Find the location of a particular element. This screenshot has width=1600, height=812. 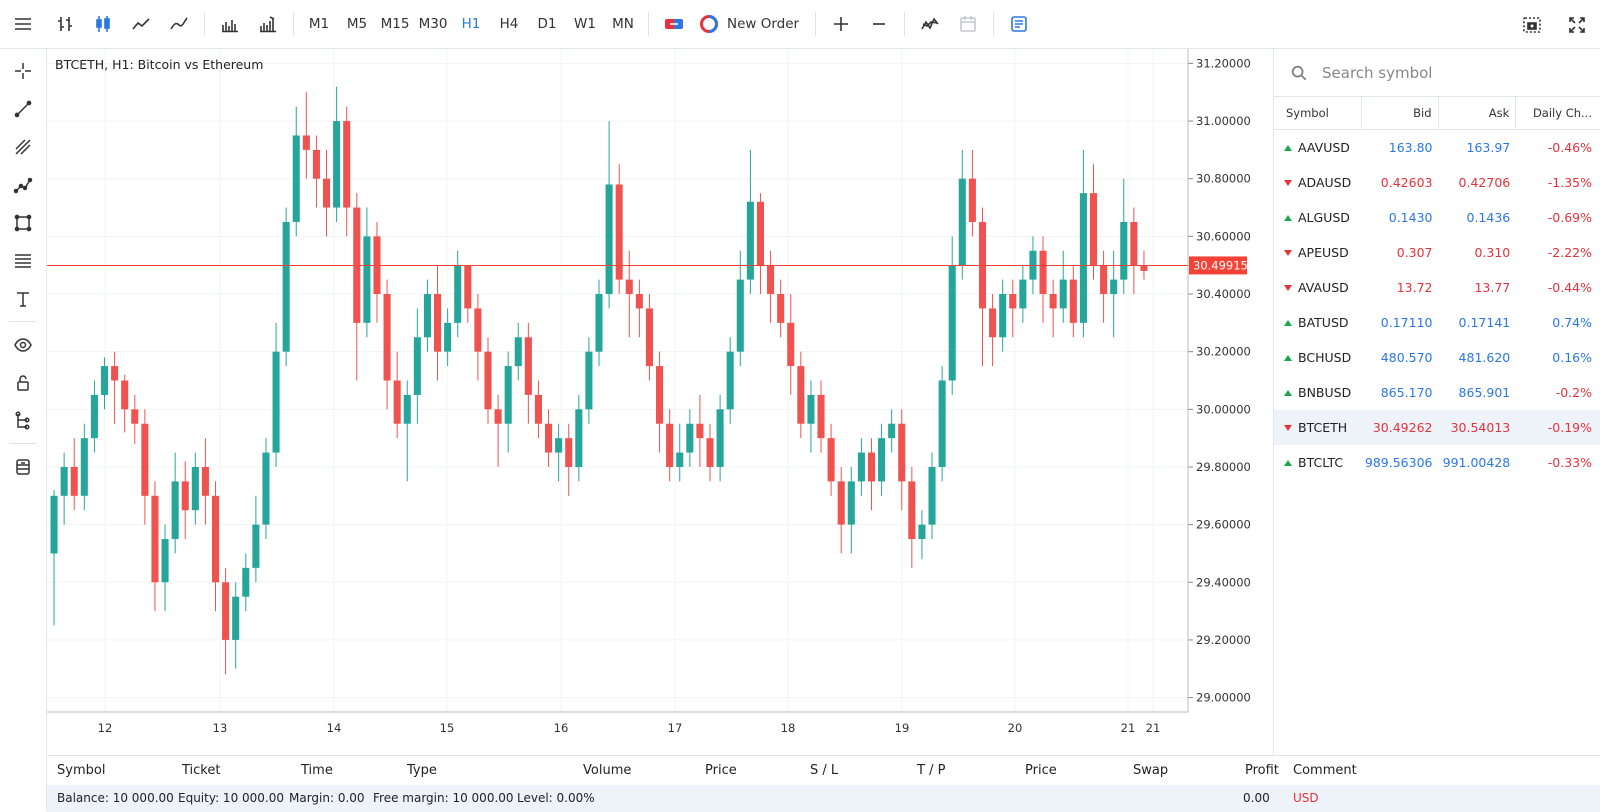

timeframe-mn: MN is located at coordinates (623, 24).